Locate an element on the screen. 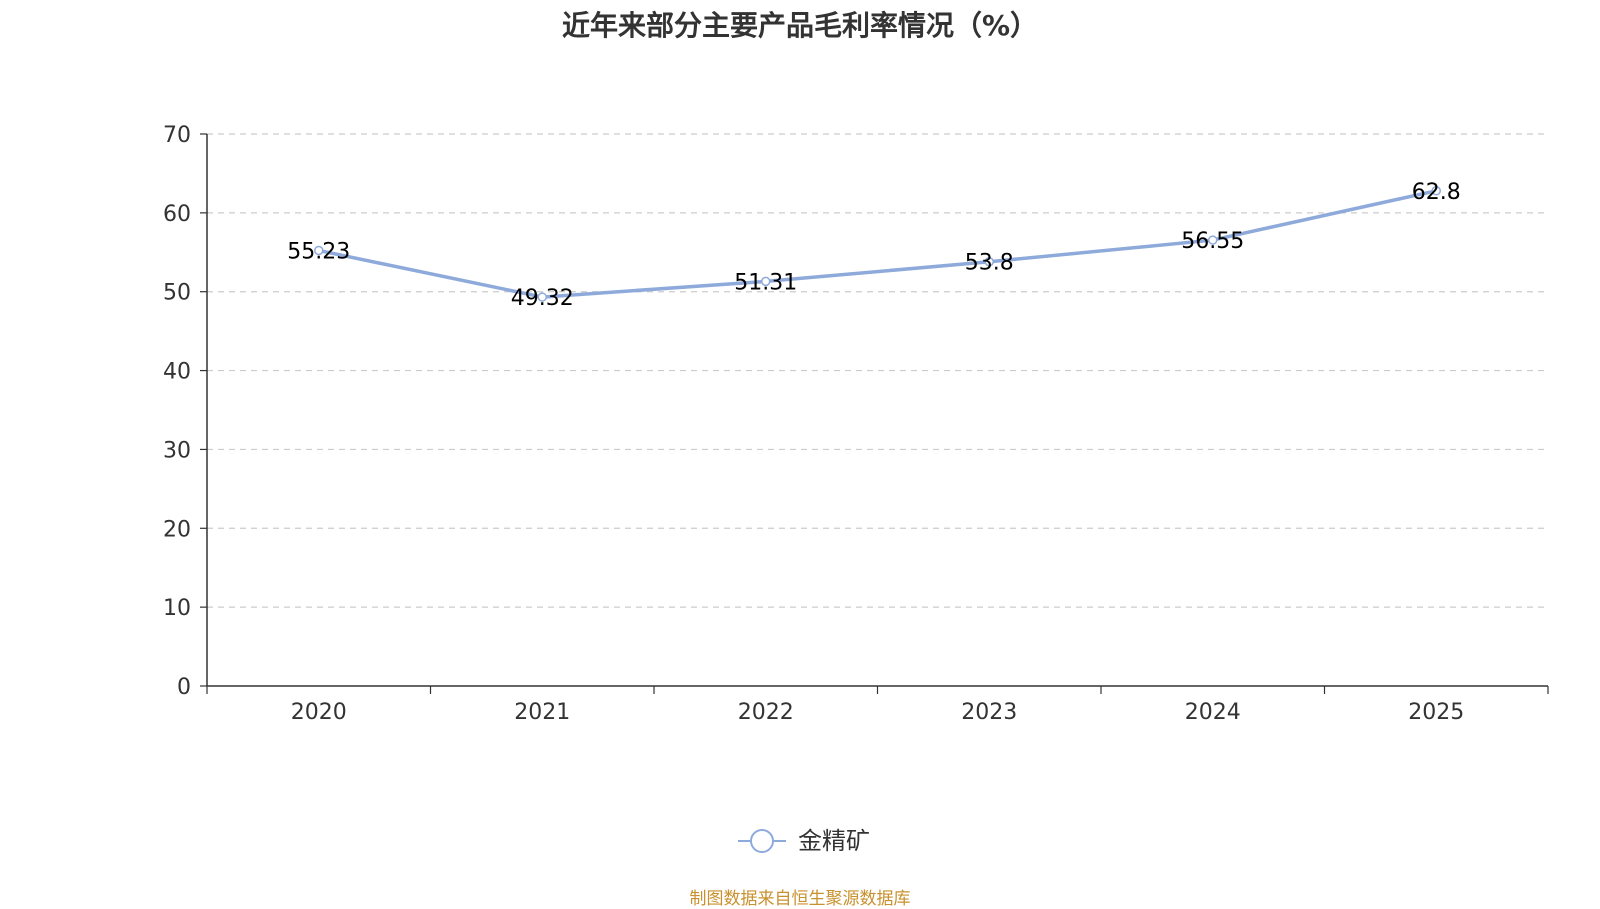  data-labels: 55.23 49.32 51.31 53.8 56.55 62.8 is located at coordinates (873, 245).